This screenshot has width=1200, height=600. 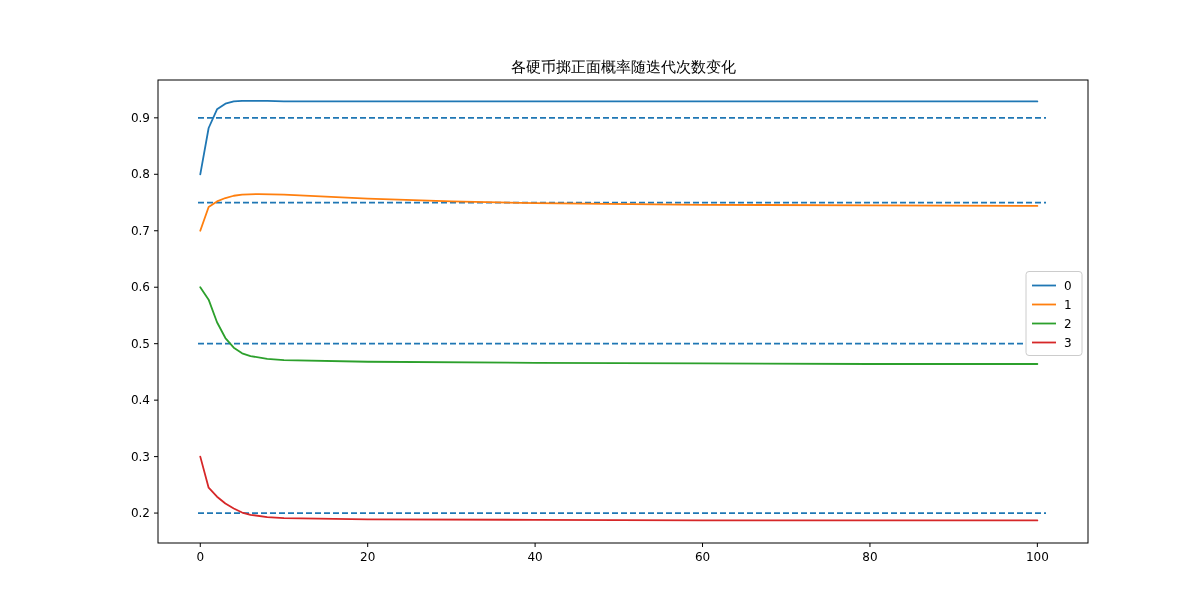 I want to click on x-tick-label: 80, so click(x=870, y=557).